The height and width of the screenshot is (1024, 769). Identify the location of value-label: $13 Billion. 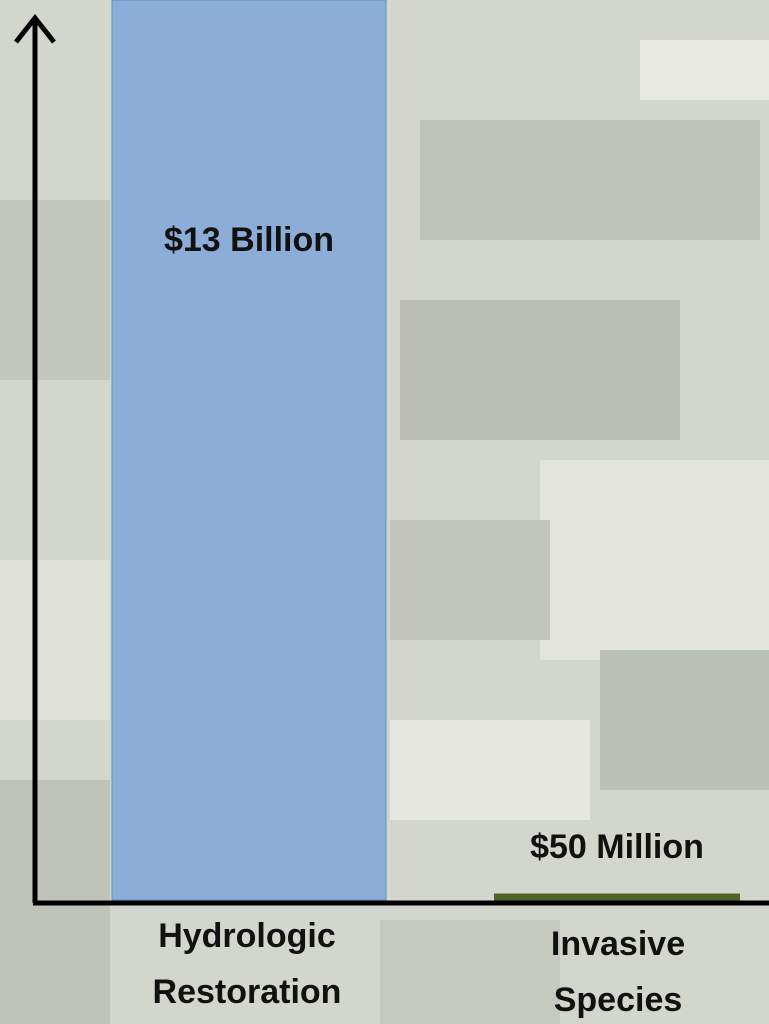
(249, 240).